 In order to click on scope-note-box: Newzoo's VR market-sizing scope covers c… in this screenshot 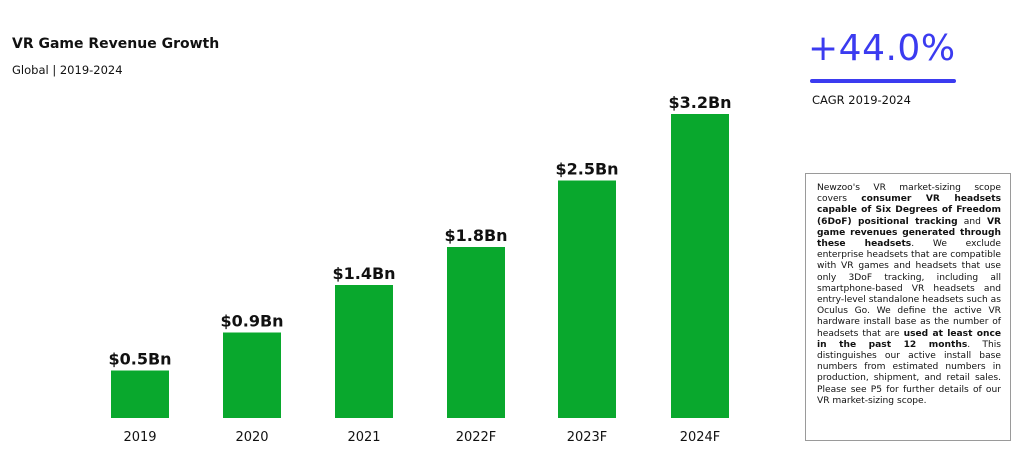, I will do `click(908, 307)`.